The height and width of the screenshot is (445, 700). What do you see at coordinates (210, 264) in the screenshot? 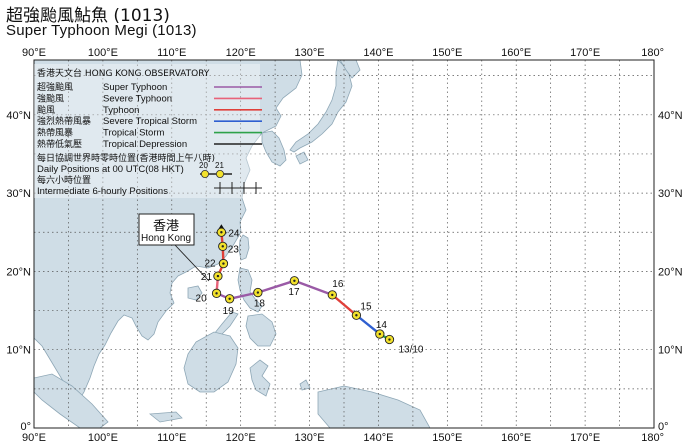
I see `daily-position-label: 22` at bounding box center [210, 264].